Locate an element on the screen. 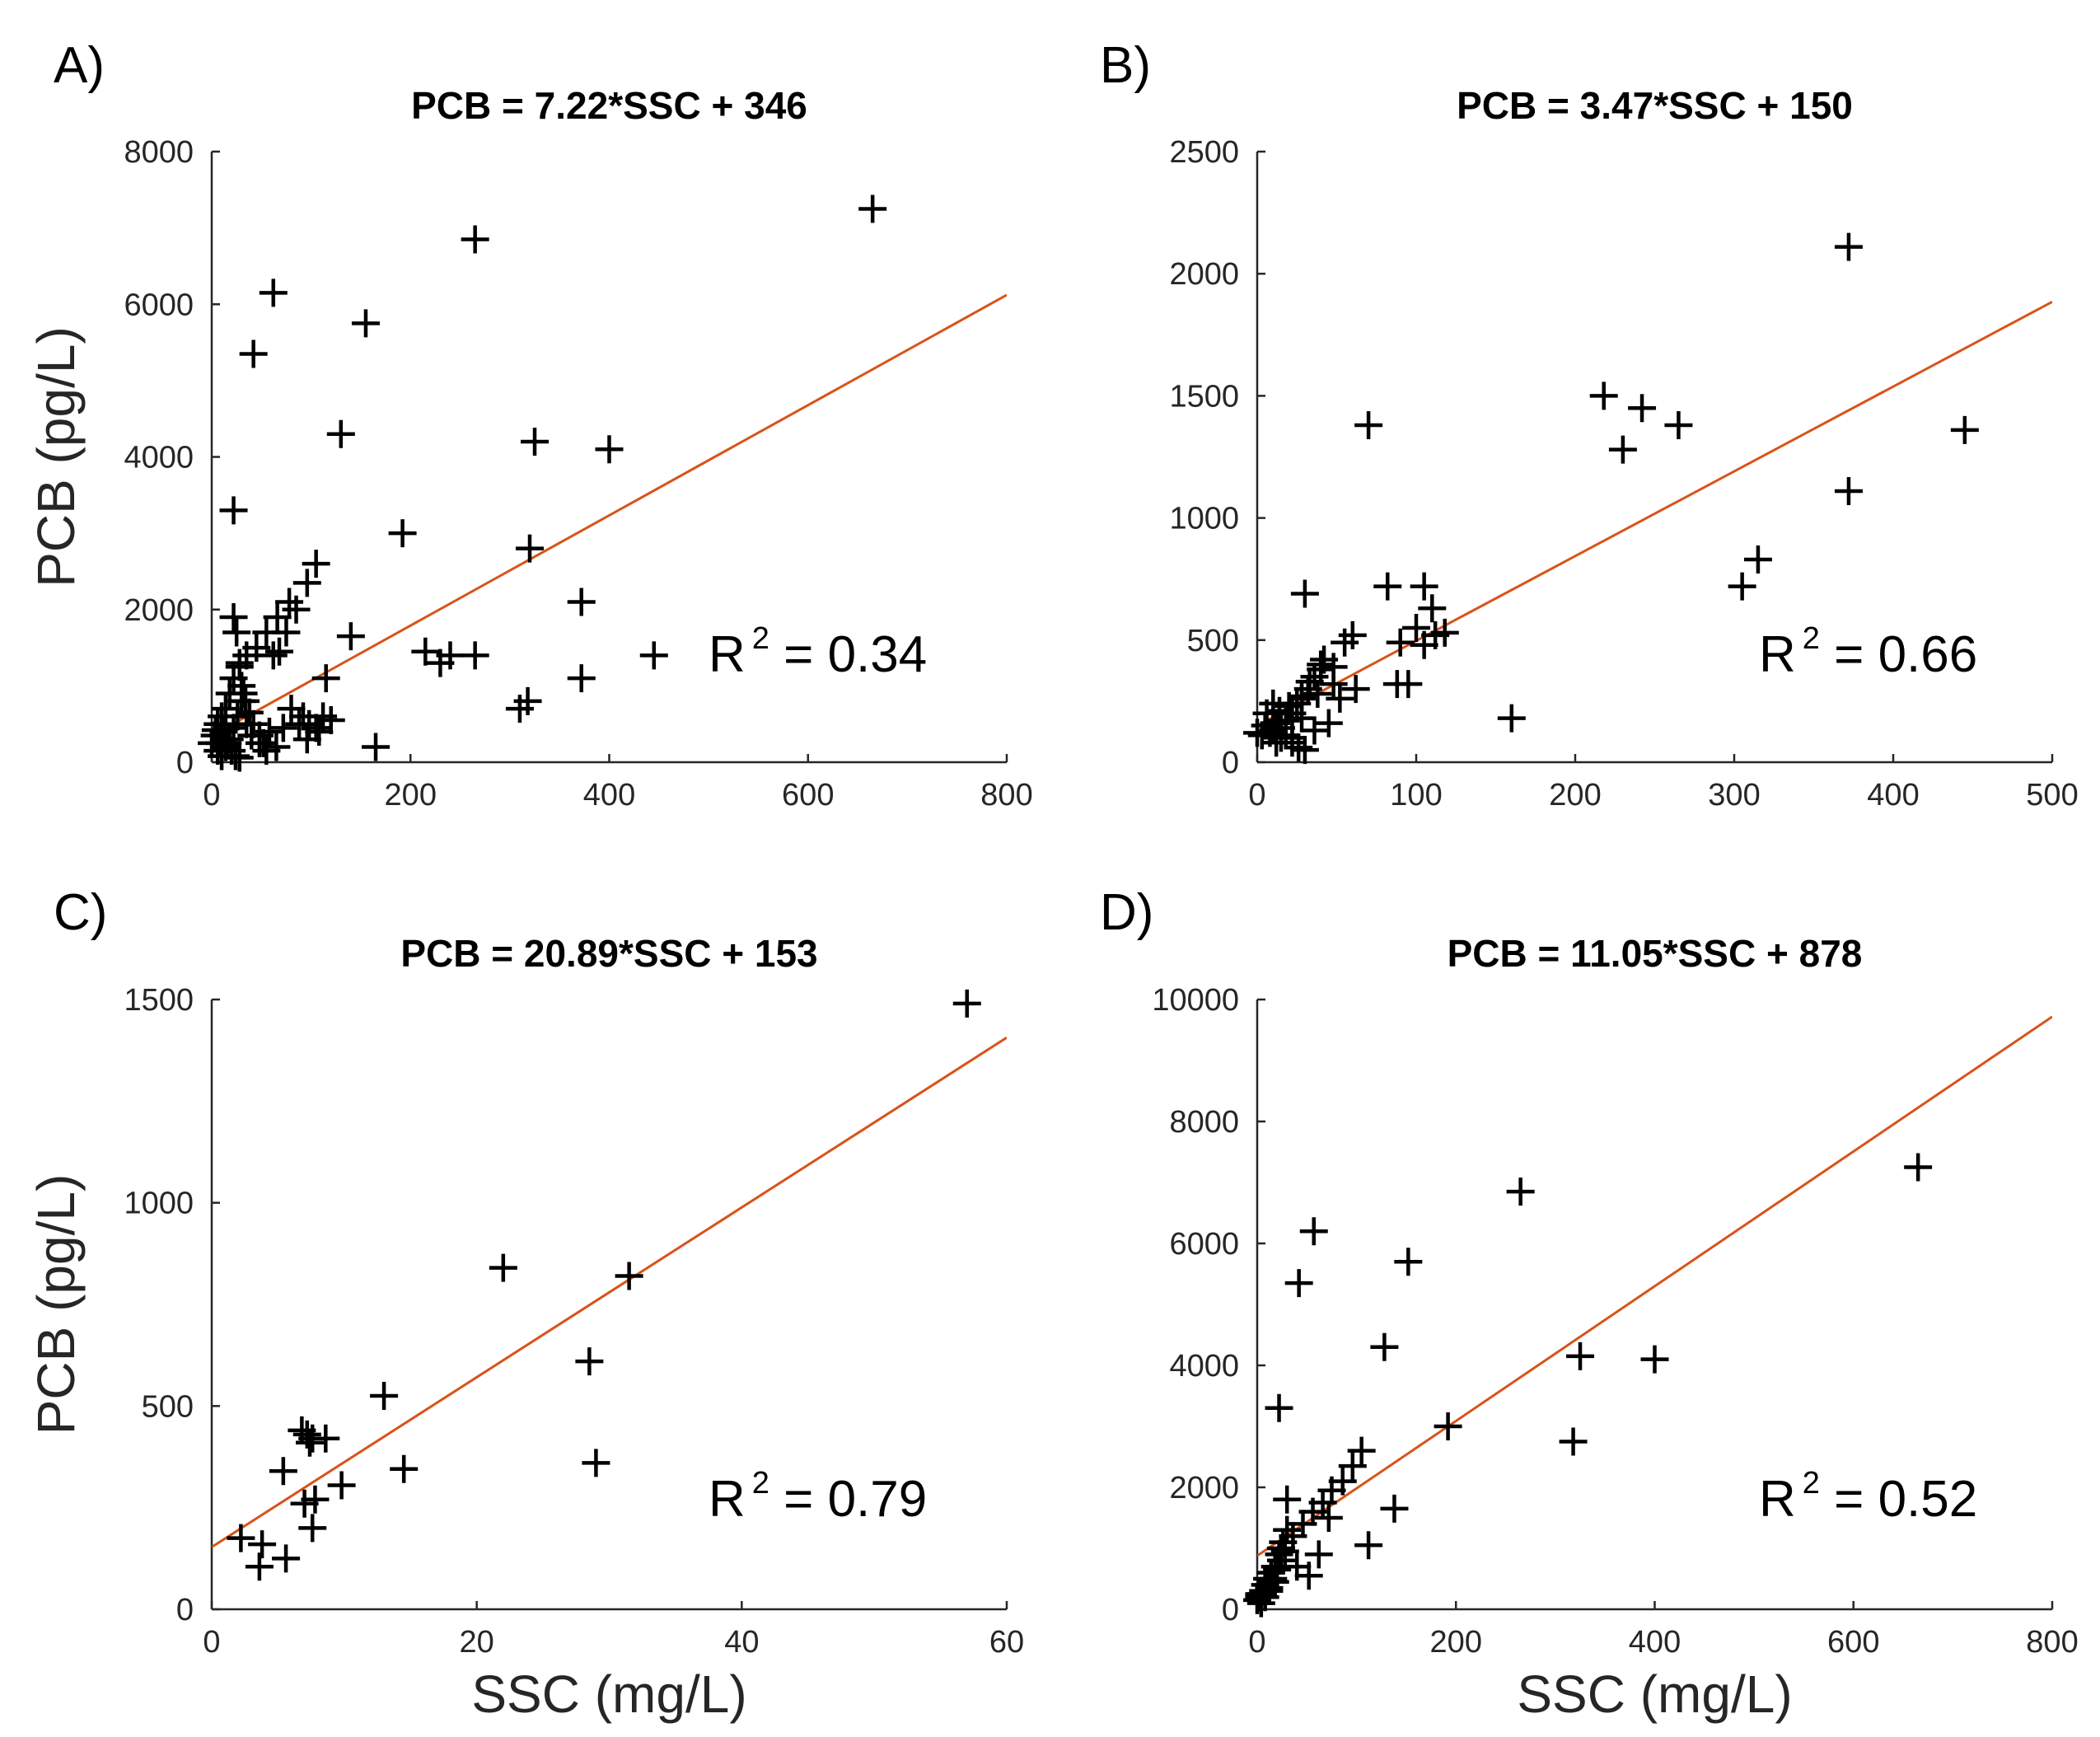 The image size is (2100, 1737). x-tick-label: 800 is located at coordinates (1006, 795).